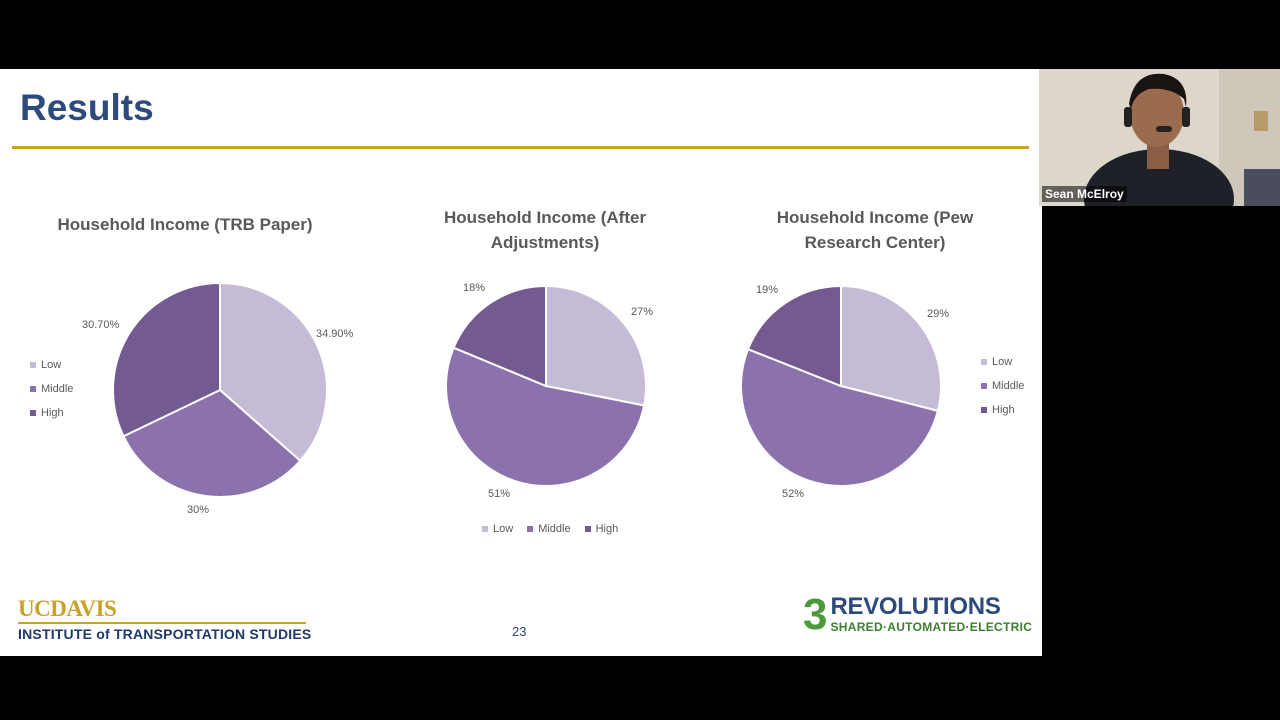 This screenshot has width=1280, height=720. Describe the element at coordinates (915, 606) in the screenshot. I see `logo-title: REVOLUTIONS` at that location.